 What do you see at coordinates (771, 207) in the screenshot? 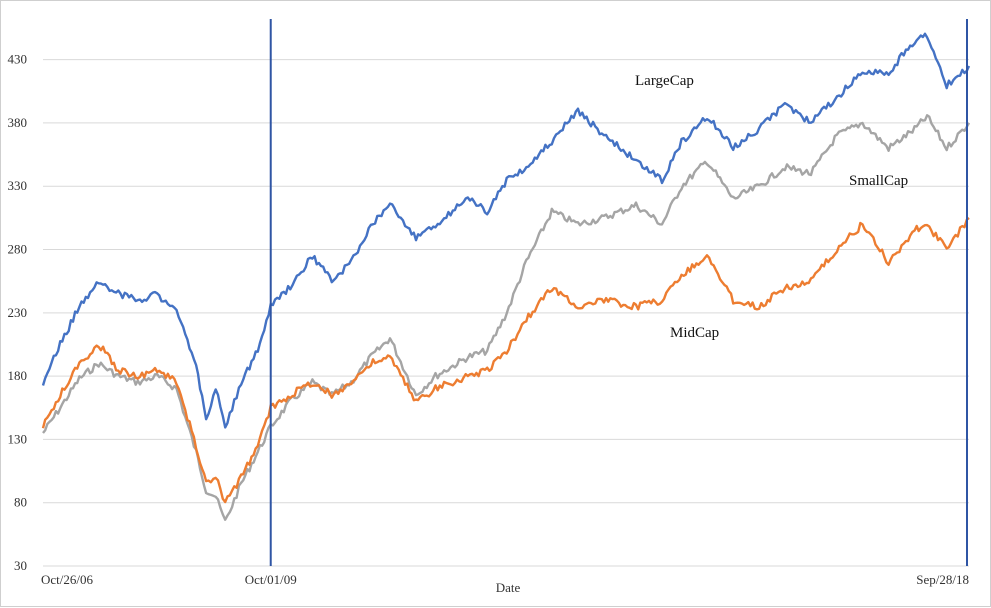
I see `series-labels: LargeCap SmallCap MidCap` at bounding box center [771, 207].